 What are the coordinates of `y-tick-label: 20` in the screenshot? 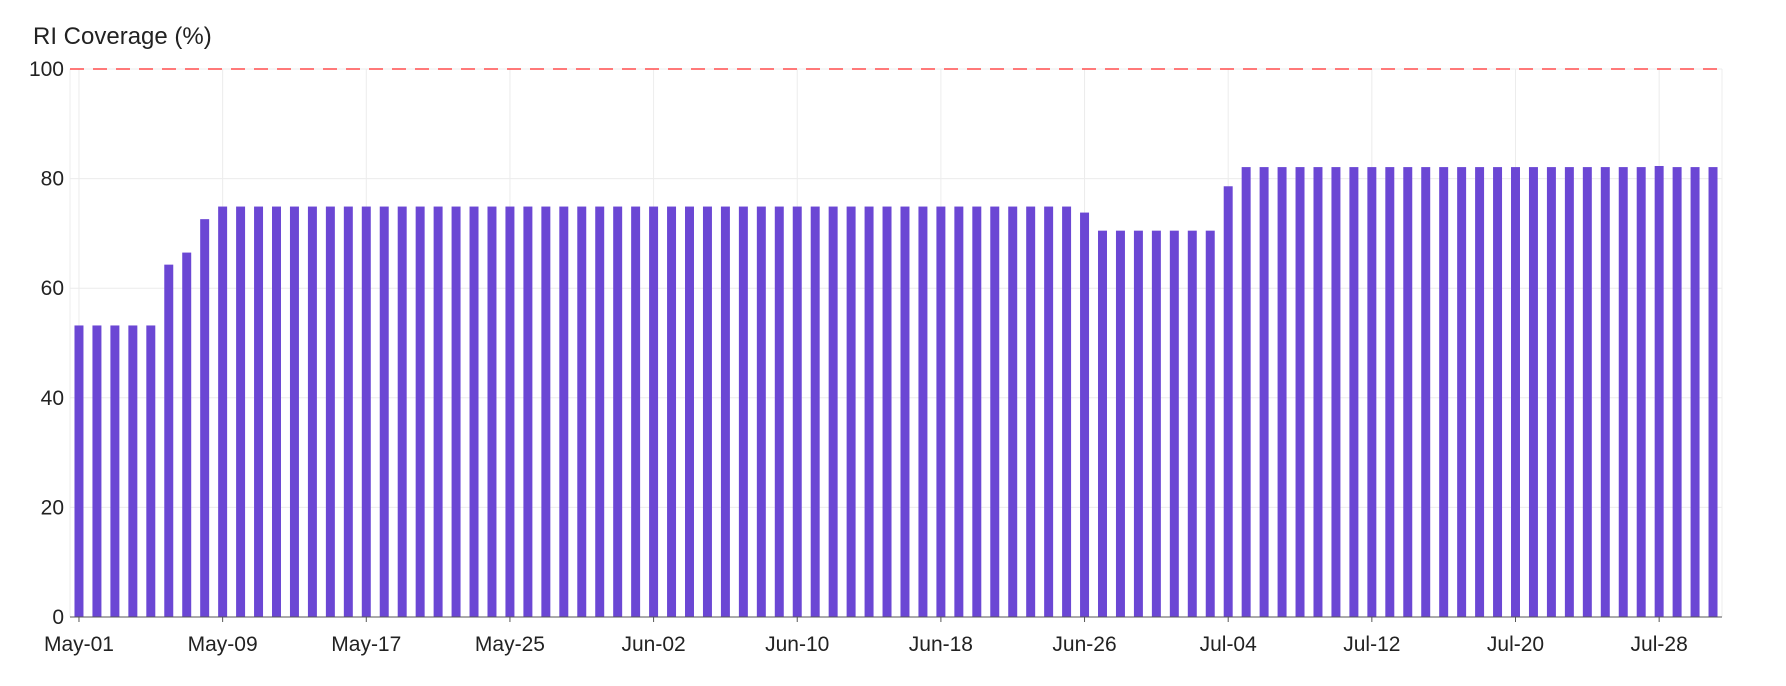 It's located at (52, 507).